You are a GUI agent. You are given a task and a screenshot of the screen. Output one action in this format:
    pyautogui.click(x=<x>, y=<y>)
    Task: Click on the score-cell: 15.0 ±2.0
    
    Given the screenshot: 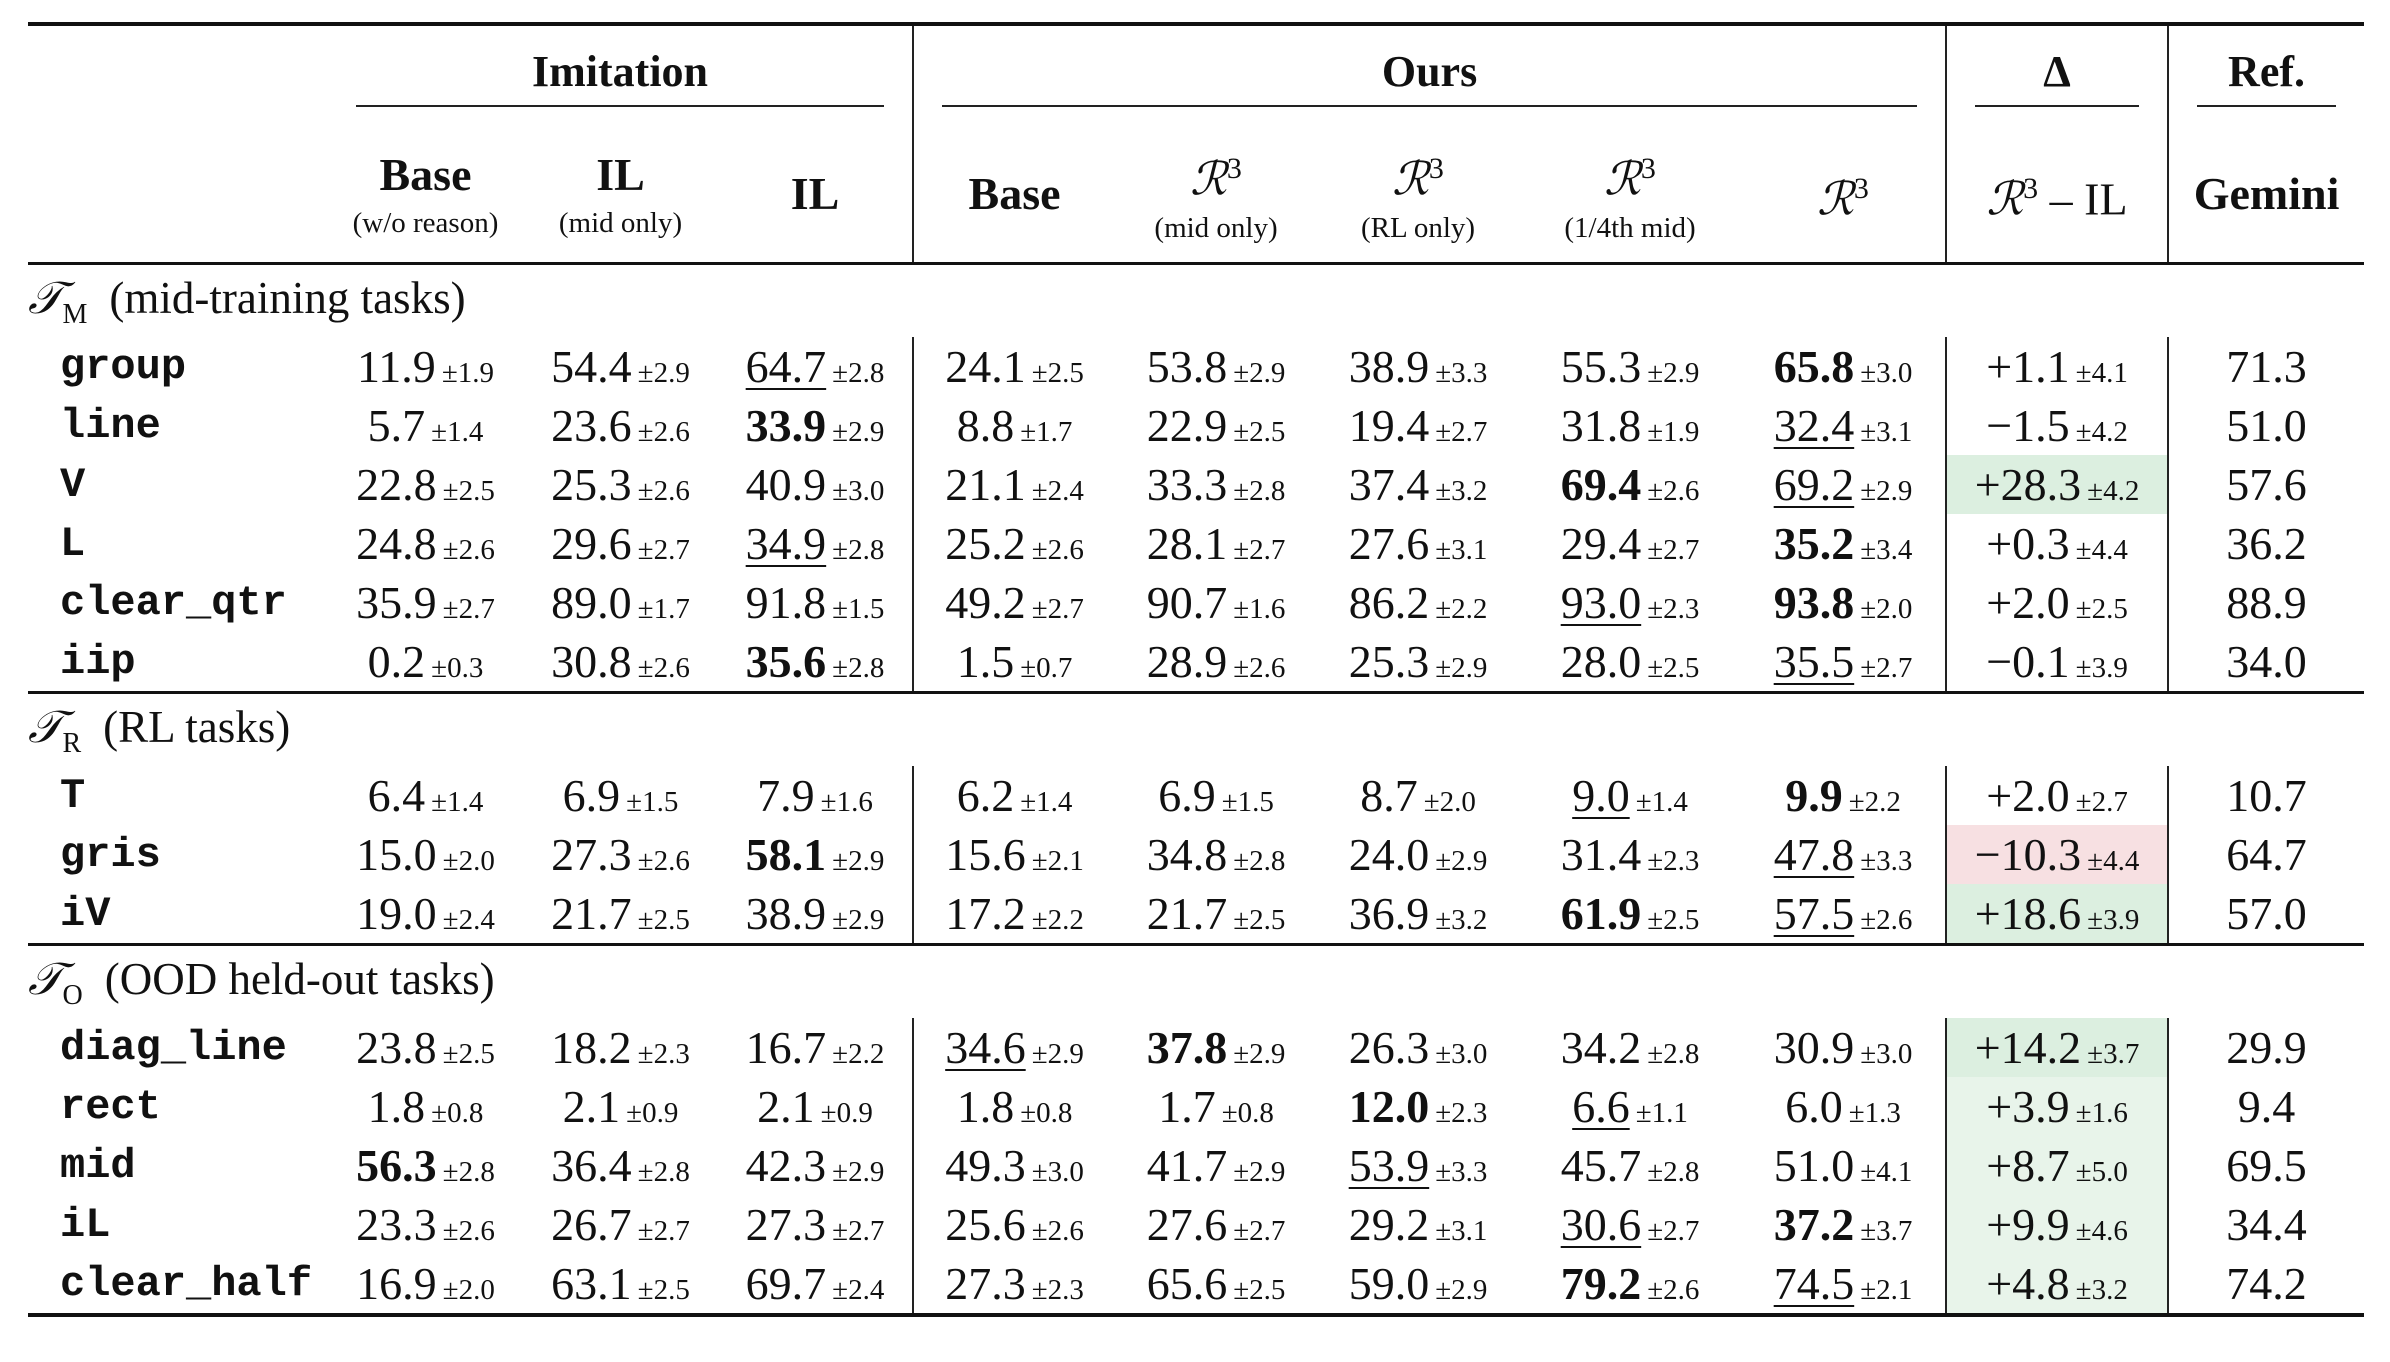 What is the action you would take?
    pyautogui.click(x=425, y=854)
    